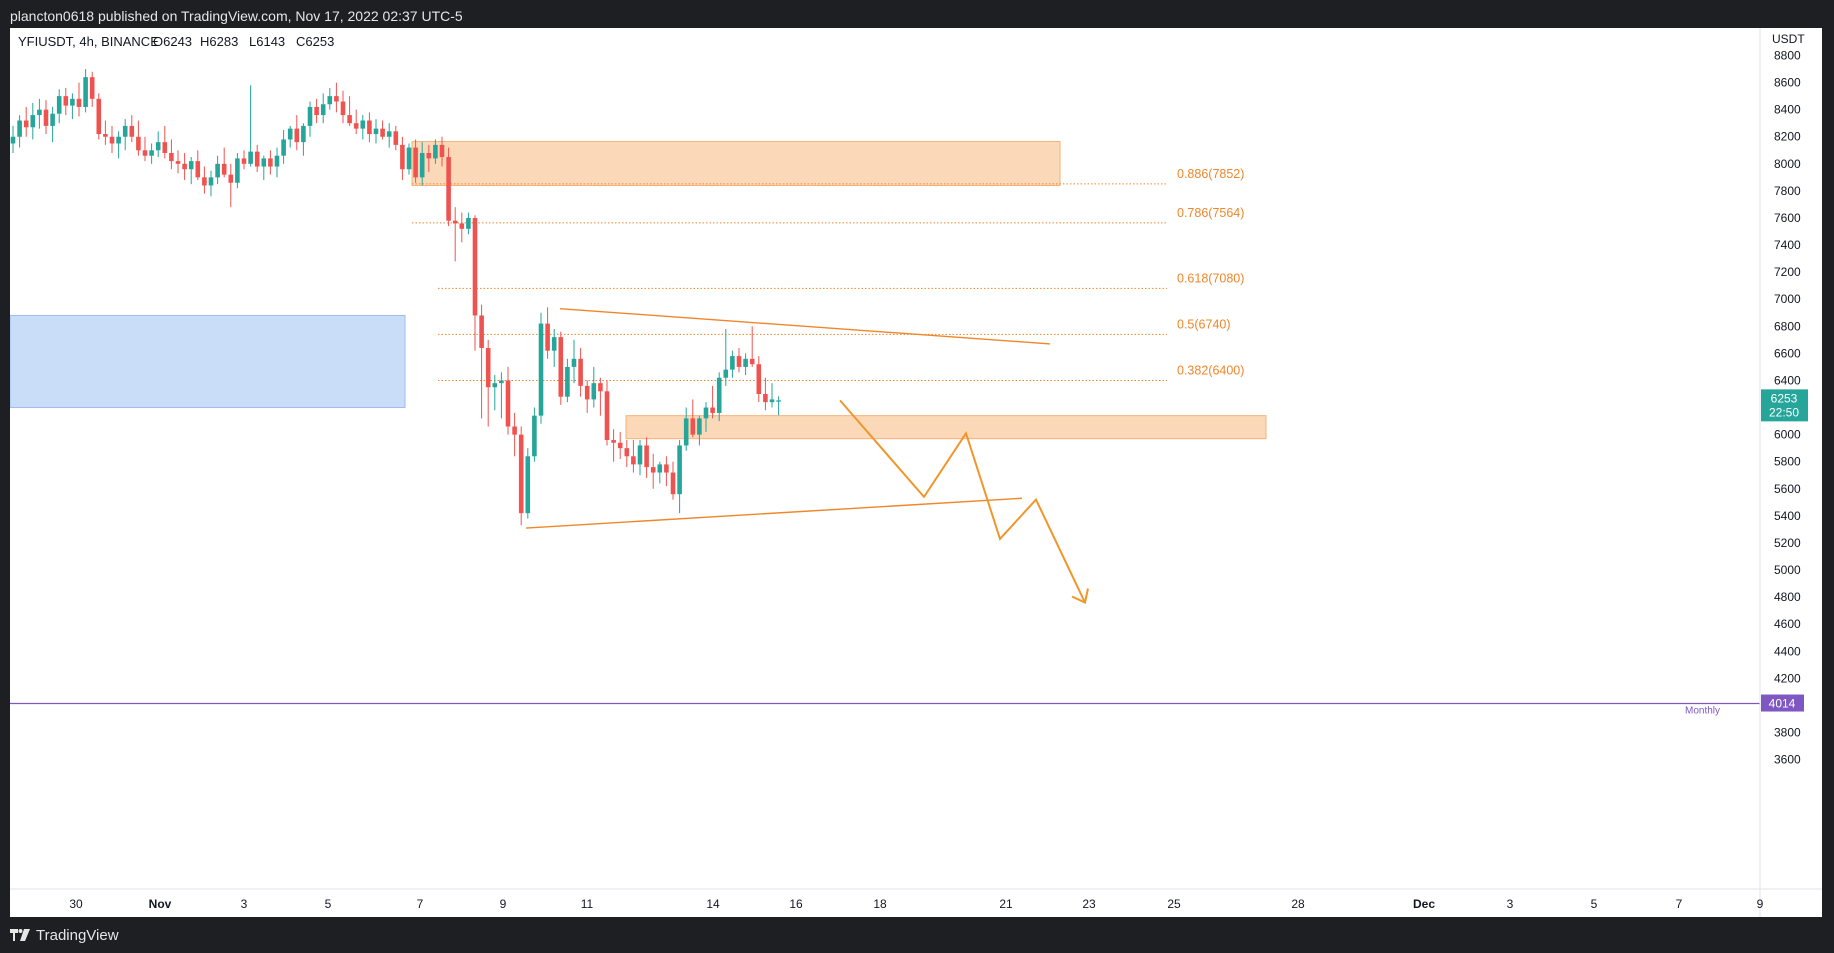  What do you see at coordinates (172, 41) in the screenshot?
I see `legend-open: O6243` at bounding box center [172, 41].